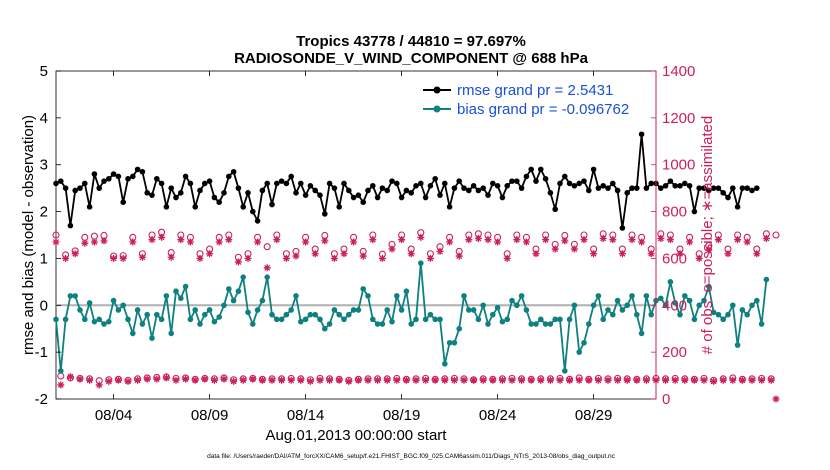 The image size is (830, 470). Describe the element at coordinates (44, 212) in the screenshot. I see `y-left-tick-label: 2` at that location.